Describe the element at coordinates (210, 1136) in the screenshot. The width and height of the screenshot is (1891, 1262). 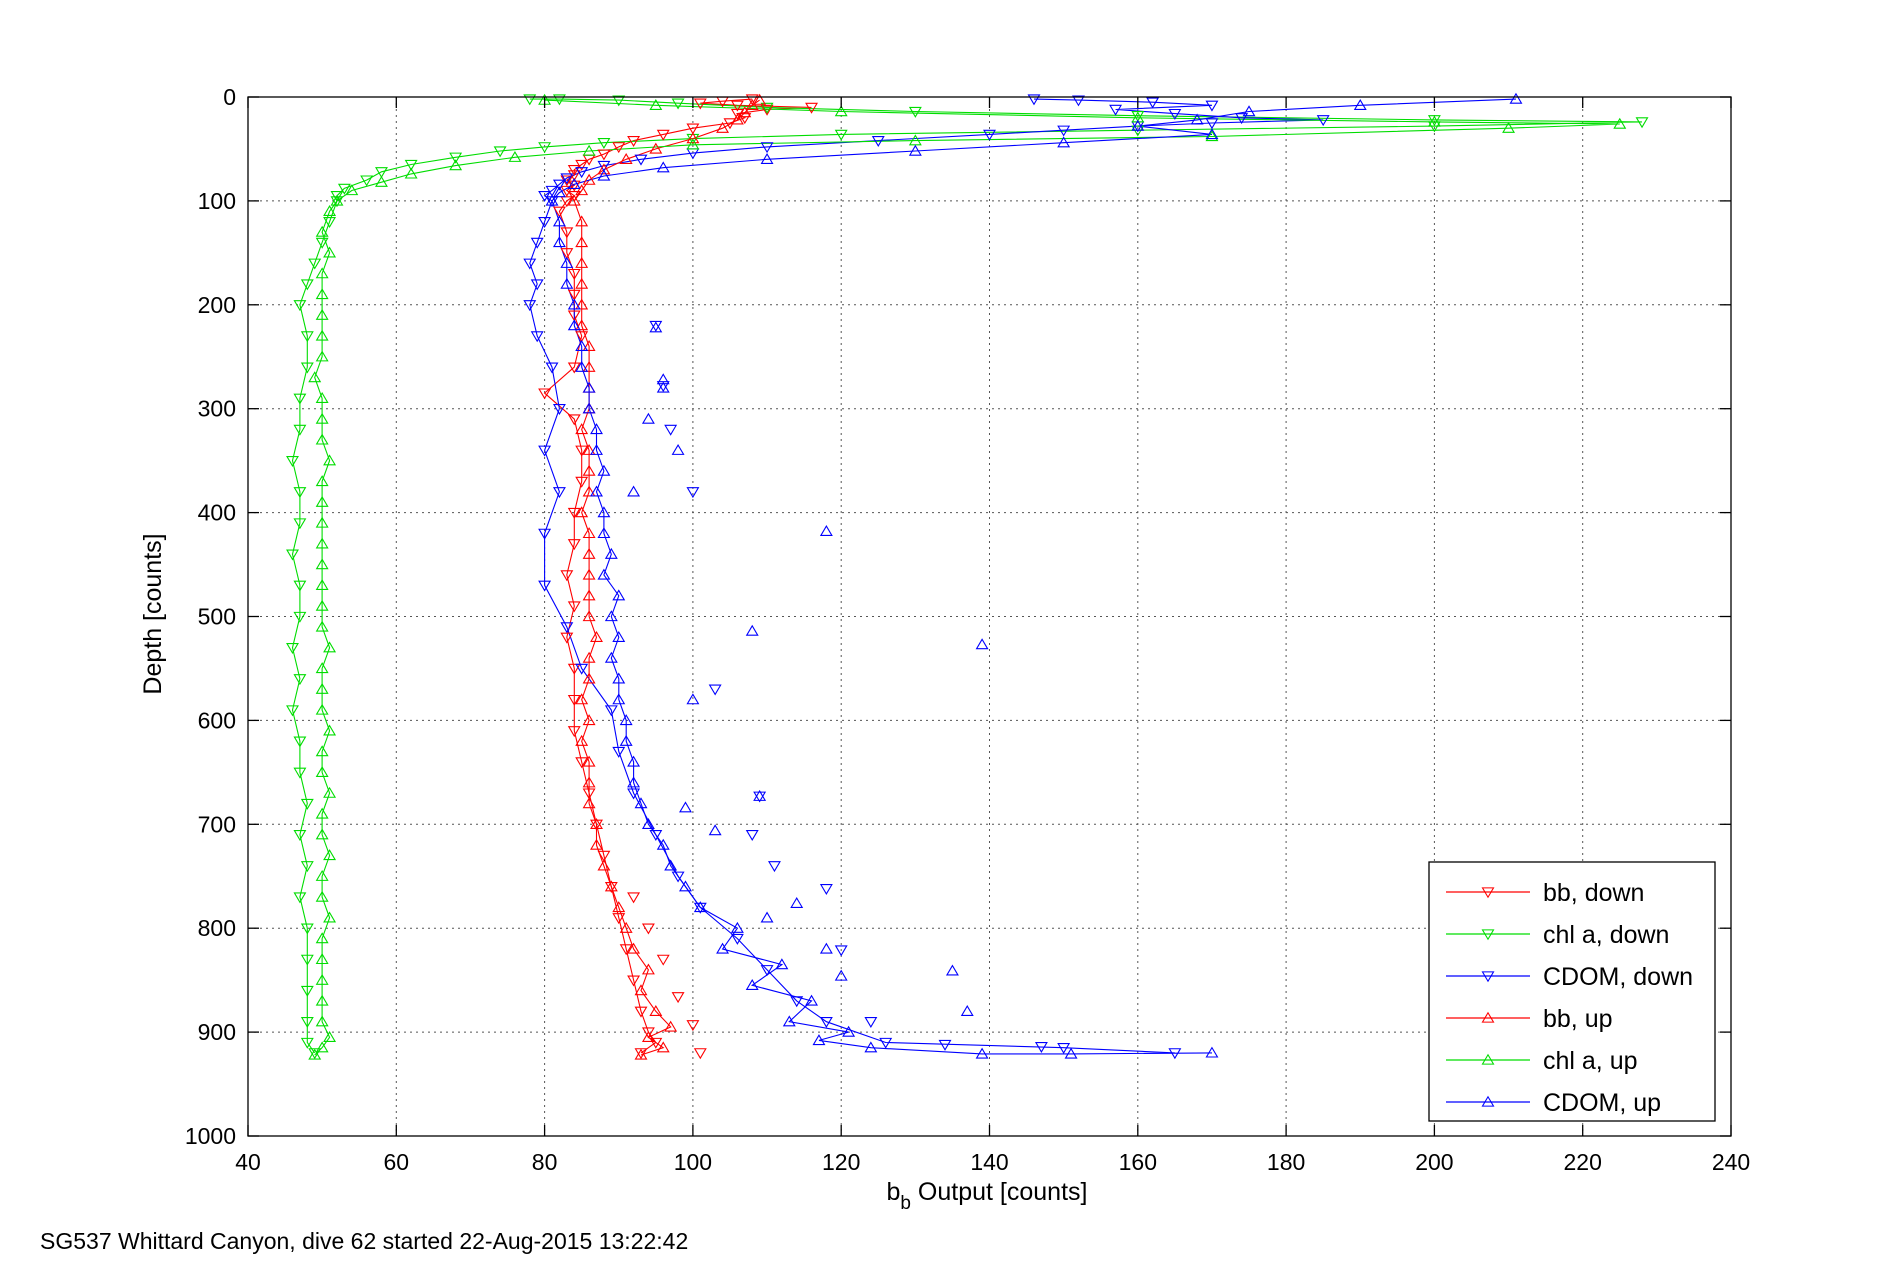
I see `y-tick-label: 1000` at that location.